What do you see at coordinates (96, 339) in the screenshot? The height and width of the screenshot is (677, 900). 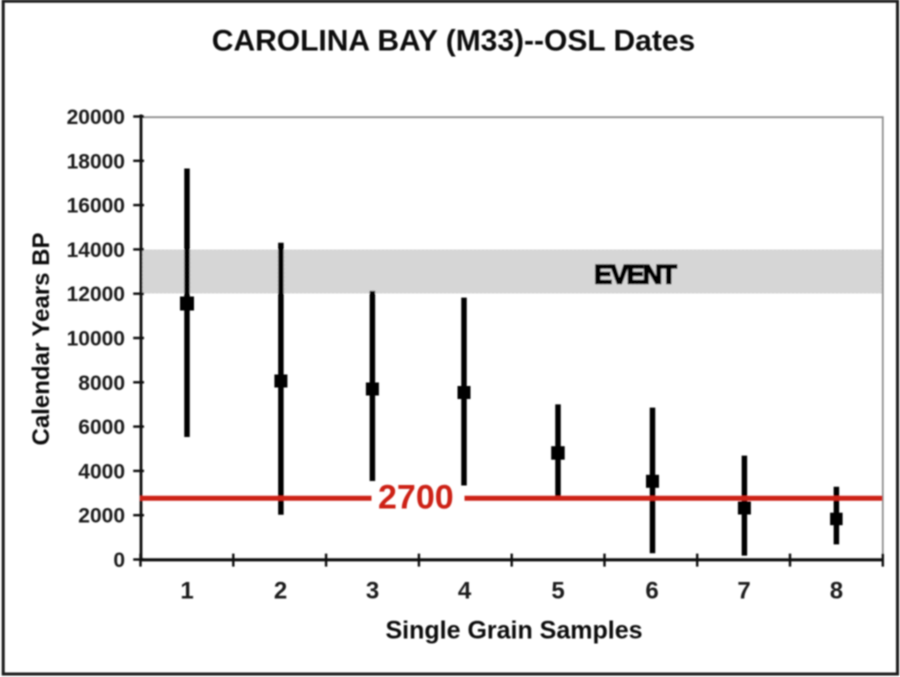 I see `svg-text: 10000` at bounding box center [96, 339].